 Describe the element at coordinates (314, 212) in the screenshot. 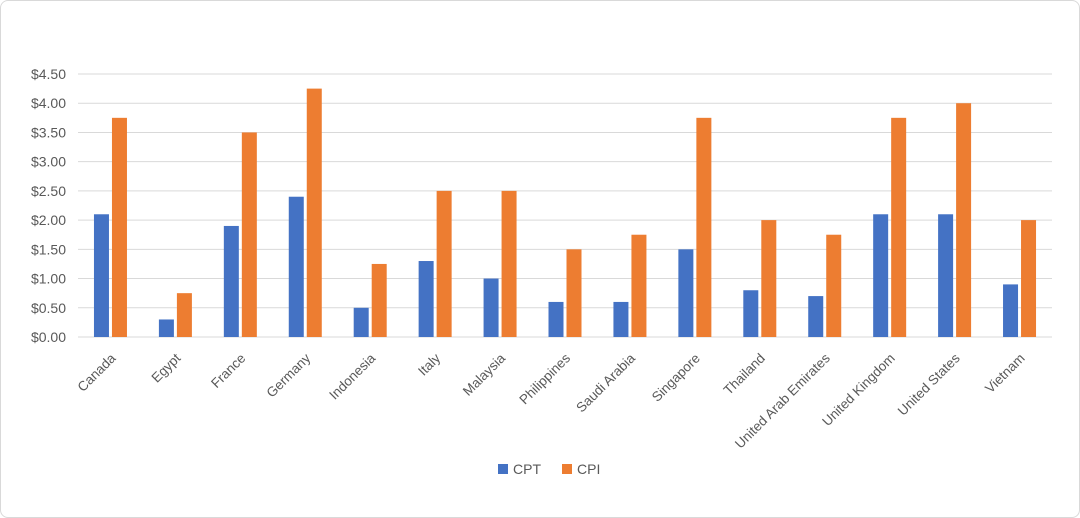

I see `bar-cpi-germany` at that location.